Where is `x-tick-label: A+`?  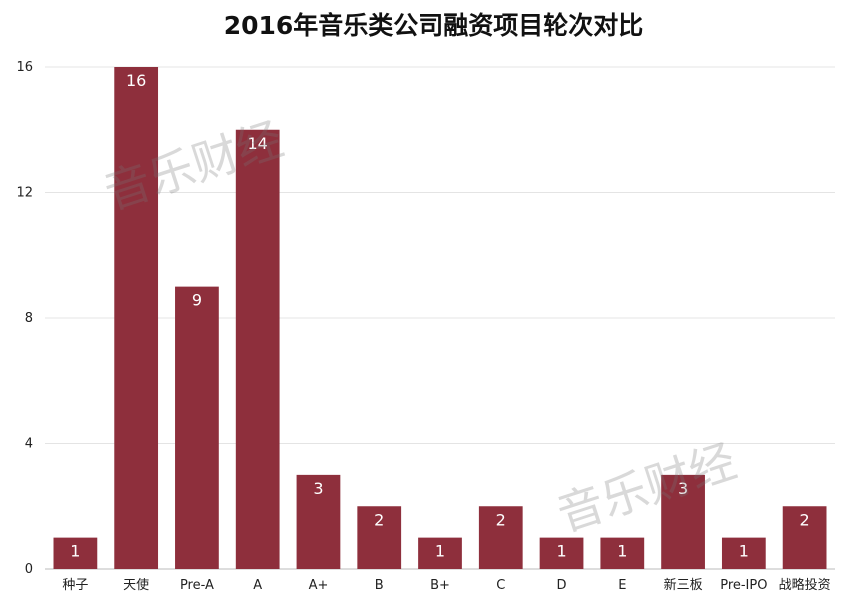 x-tick-label: A+ is located at coordinates (319, 585).